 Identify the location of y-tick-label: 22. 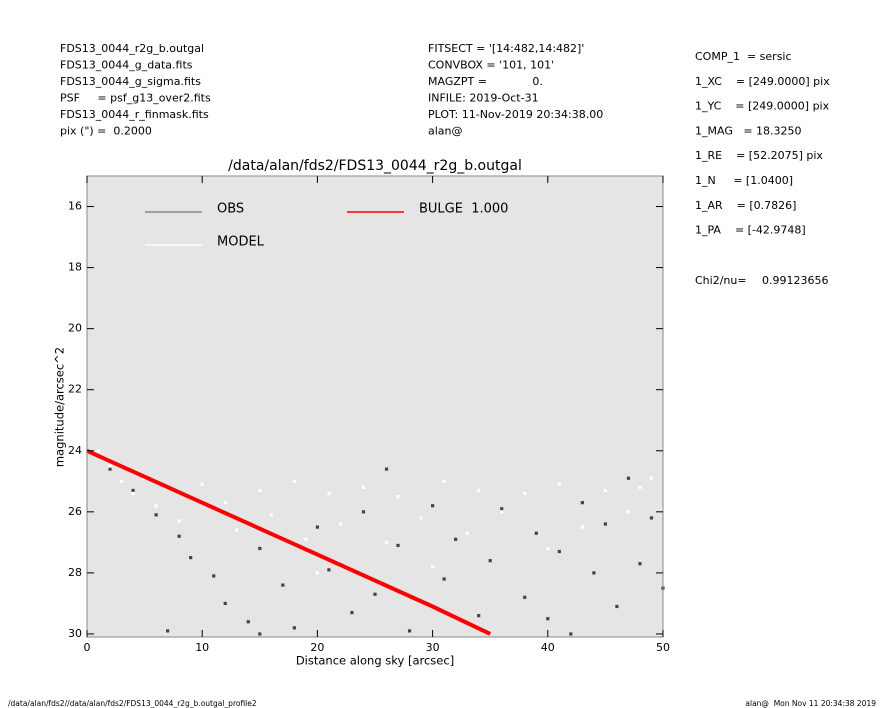
(75, 389).